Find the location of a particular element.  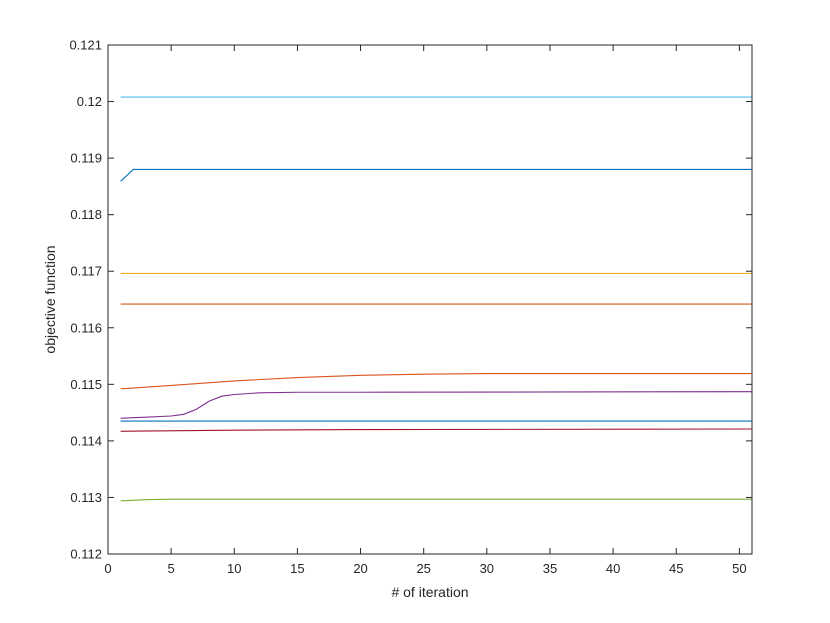

y-tick-label: 0.119 is located at coordinates (86, 158).